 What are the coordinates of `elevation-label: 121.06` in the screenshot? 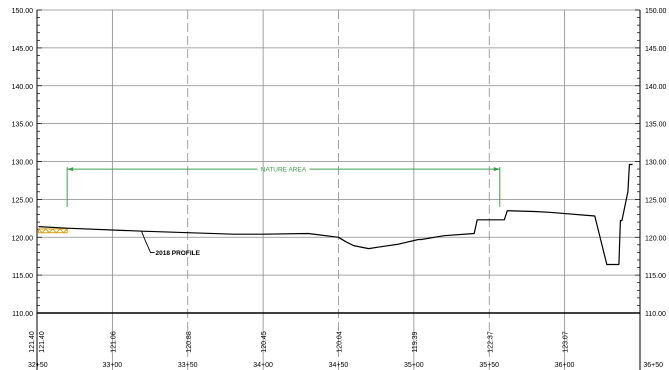 It's located at (113, 342).